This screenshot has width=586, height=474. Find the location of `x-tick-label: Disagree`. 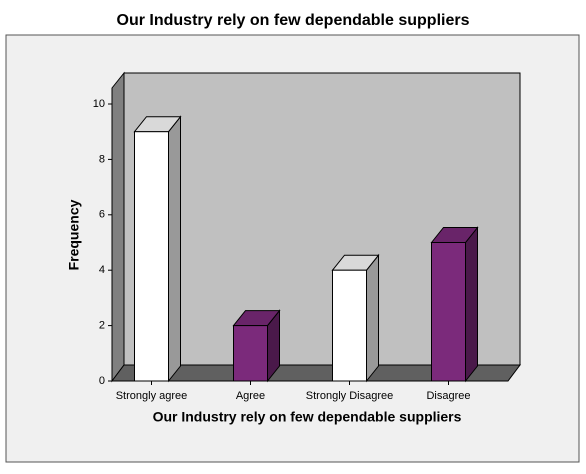

x-tick-label: Disagree is located at coordinates (448, 396).